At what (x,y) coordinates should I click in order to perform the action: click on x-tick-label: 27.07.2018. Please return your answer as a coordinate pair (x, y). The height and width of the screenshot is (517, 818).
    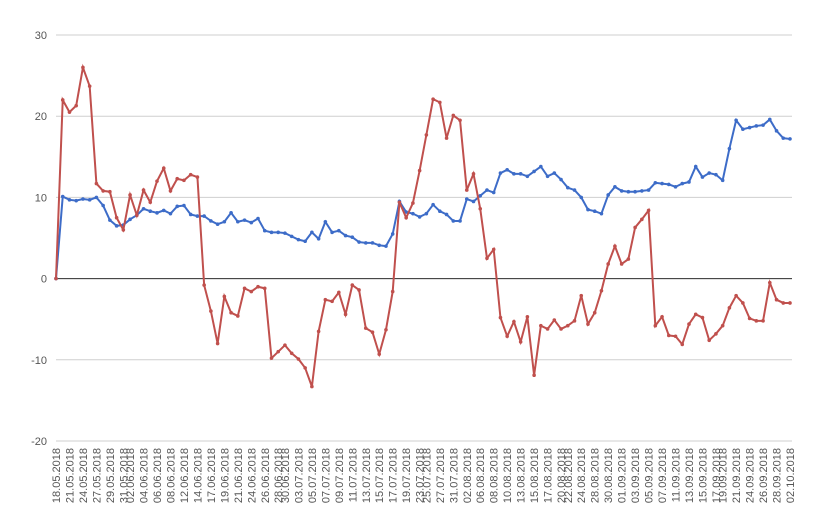
    Looking at the image, I should click on (441, 475).